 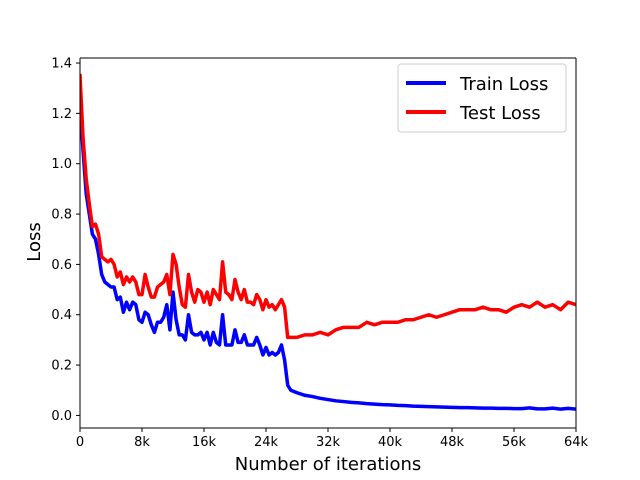 I want to click on y-tick-label: 1.4, so click(x=61, y=64).